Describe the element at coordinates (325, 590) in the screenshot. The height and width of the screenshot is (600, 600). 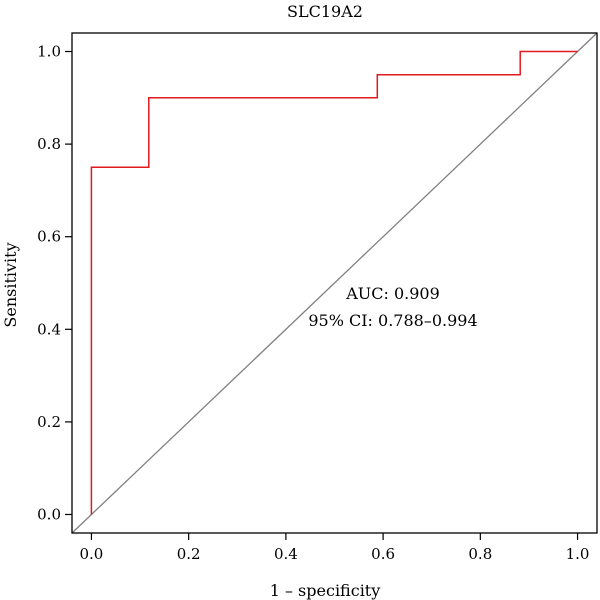
I see `x-axis-title: 1 – specificity` at that location.